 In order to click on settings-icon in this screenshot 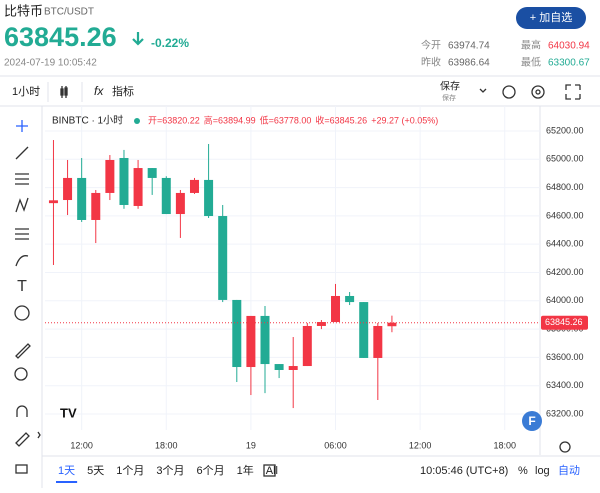, I will do `click(538, 92)`.